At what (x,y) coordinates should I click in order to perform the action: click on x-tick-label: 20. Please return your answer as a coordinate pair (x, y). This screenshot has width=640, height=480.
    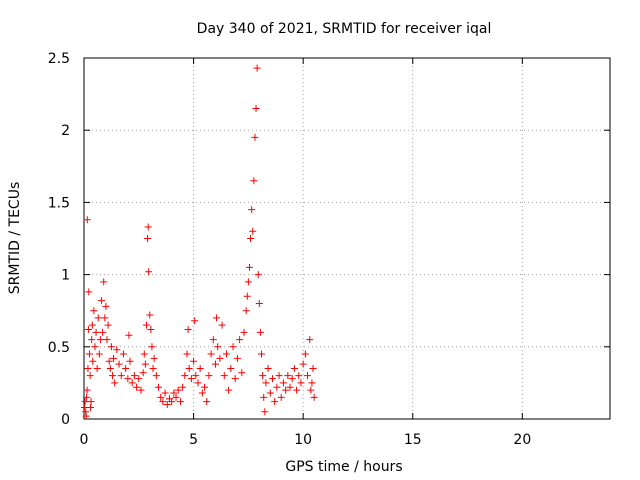
    Looking at the image, I should click on (522, 440).